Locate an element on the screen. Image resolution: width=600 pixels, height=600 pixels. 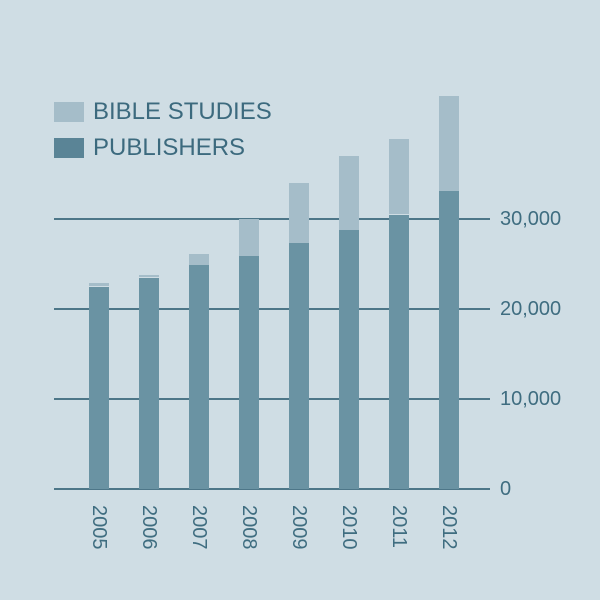
bar-bible-studies-2010 is located at coordinates (349, 193).